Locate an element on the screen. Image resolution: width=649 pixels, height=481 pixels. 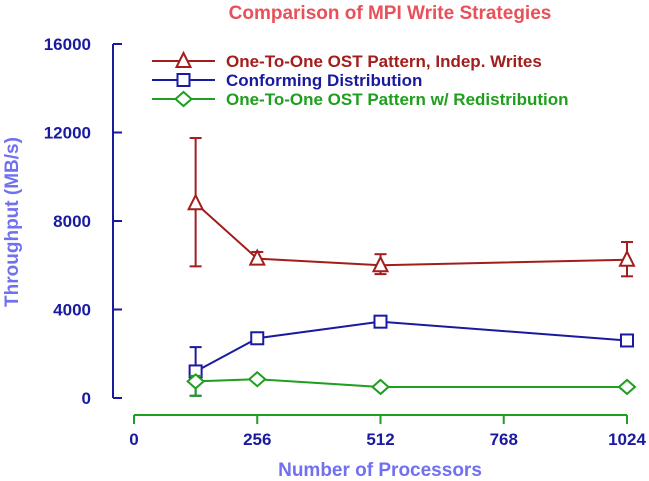
y-tick-label: 8000 is located at coordinates (72, 221).